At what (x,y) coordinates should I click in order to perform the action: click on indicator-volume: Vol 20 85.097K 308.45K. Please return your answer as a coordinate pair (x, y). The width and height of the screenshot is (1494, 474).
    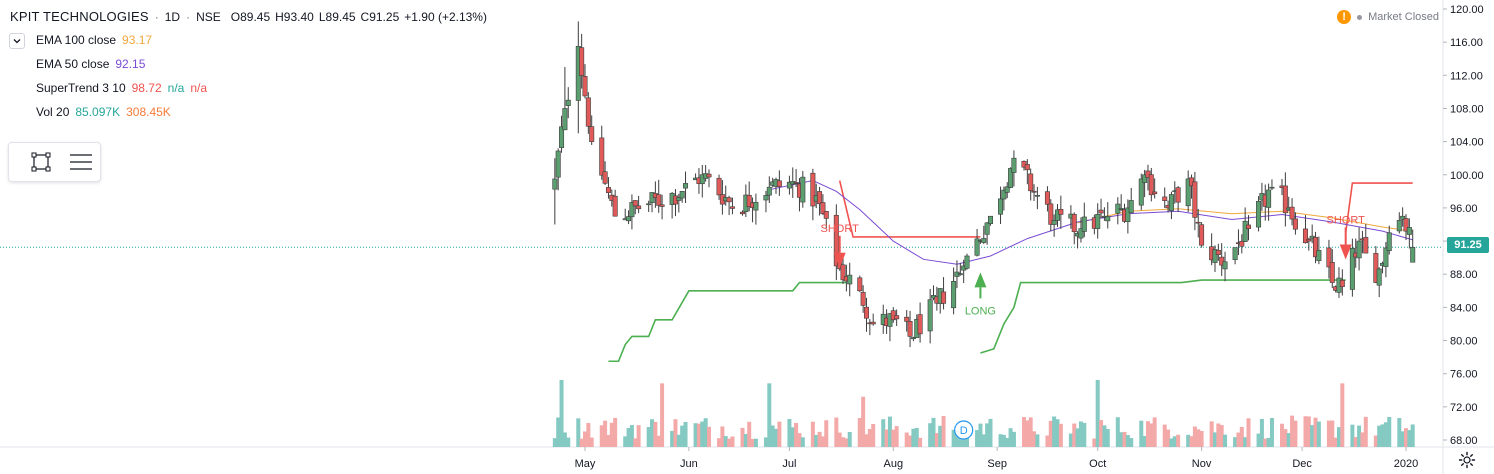
    Looking at the image, I should click on (103, 112).